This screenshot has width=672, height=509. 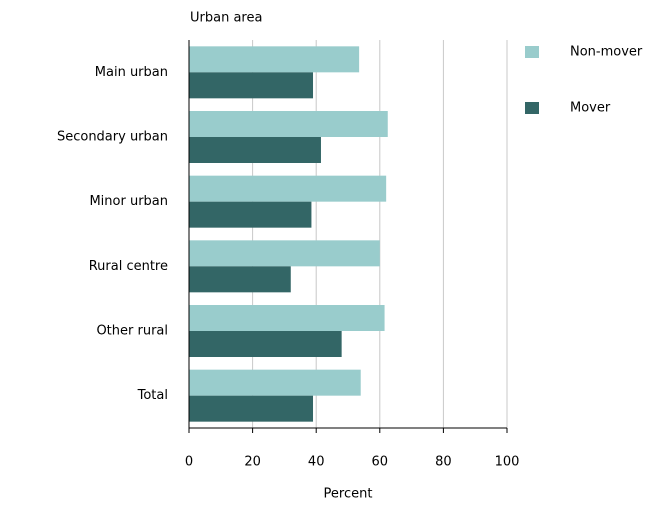 What do you see at coordinates (443, 462) in the screenshot?
I see `x-tick-label: 80` at bounding box center [443, 462].